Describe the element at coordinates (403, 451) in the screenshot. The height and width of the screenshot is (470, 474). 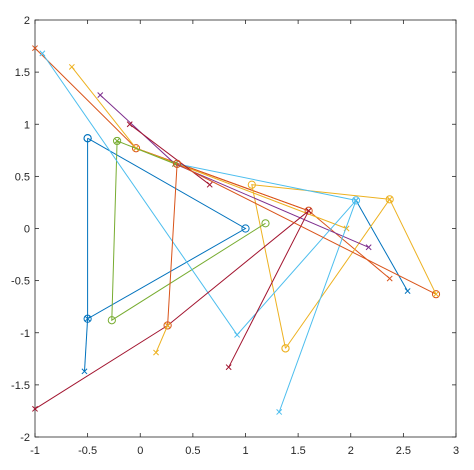
I see `x-tick-label: 2.5` at that location.